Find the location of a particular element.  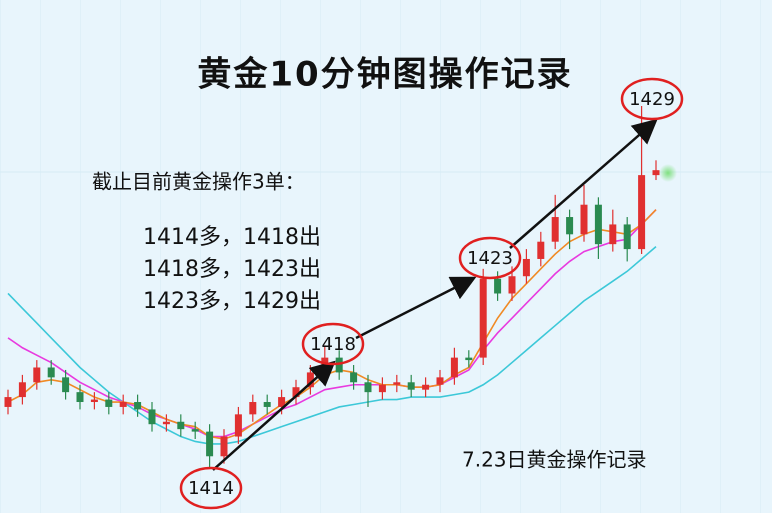

annotation-label: 1423 is located at coordinates (490, 258).